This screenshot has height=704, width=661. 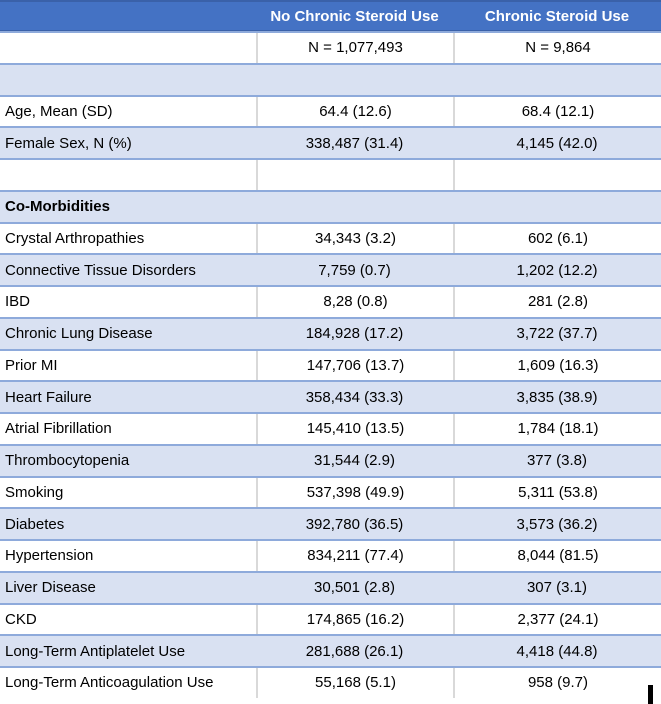 I want to click on value-no-steroid: 30,501 (2.8), so click(x=354, y=588).